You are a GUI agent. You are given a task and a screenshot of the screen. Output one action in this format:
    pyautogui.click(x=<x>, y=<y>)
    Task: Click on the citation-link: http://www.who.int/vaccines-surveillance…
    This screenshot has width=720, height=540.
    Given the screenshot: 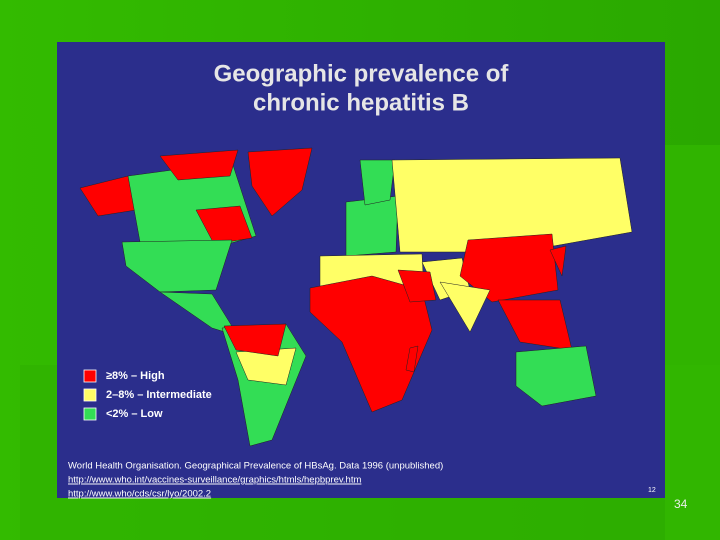 What is the action you would take?
    pyautogui.click(x=214, y=480)
    